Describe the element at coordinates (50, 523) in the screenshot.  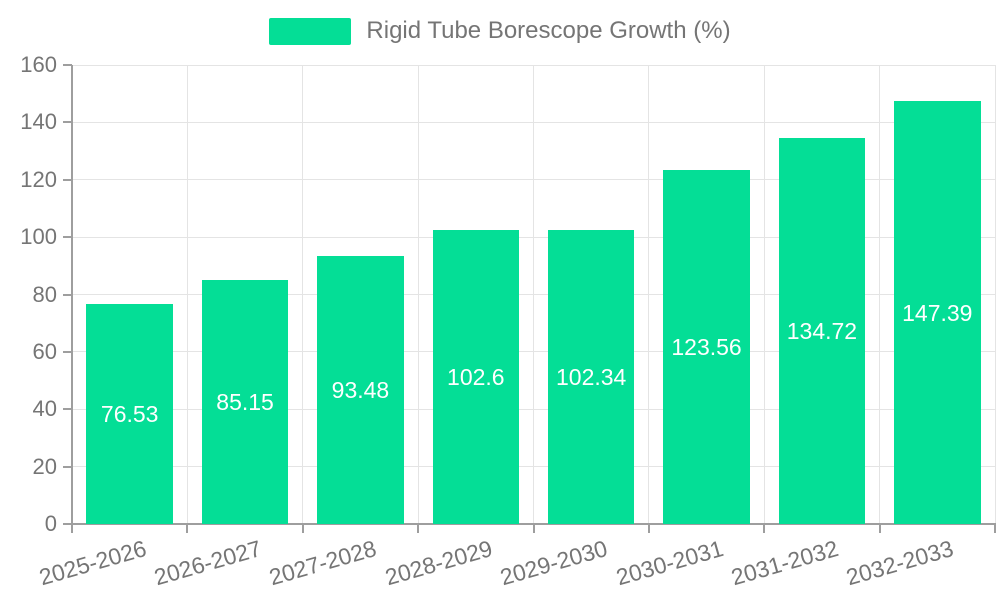
I see `y-axis-label: 0` at that location.